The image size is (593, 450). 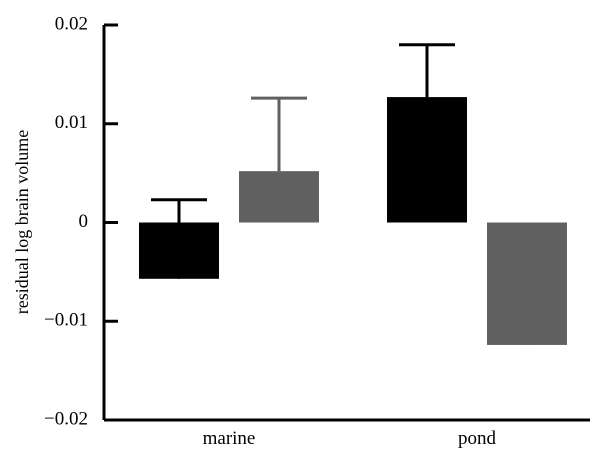 I want to click on y-axis-title: residual log brain volume, so click(x=22, y=222).